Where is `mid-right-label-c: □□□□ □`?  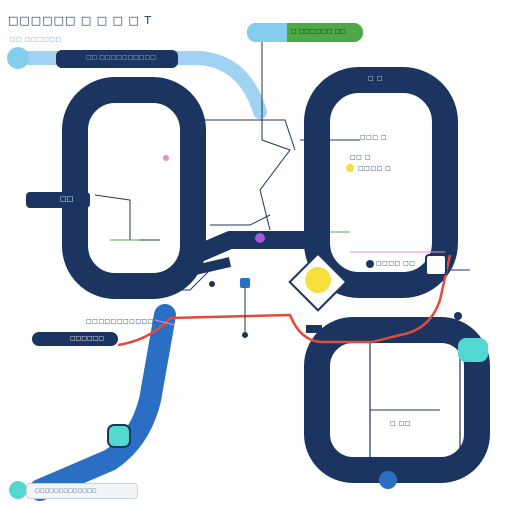 mid-right-label-c: □□□□ □ is located at coordinates (375, 168).